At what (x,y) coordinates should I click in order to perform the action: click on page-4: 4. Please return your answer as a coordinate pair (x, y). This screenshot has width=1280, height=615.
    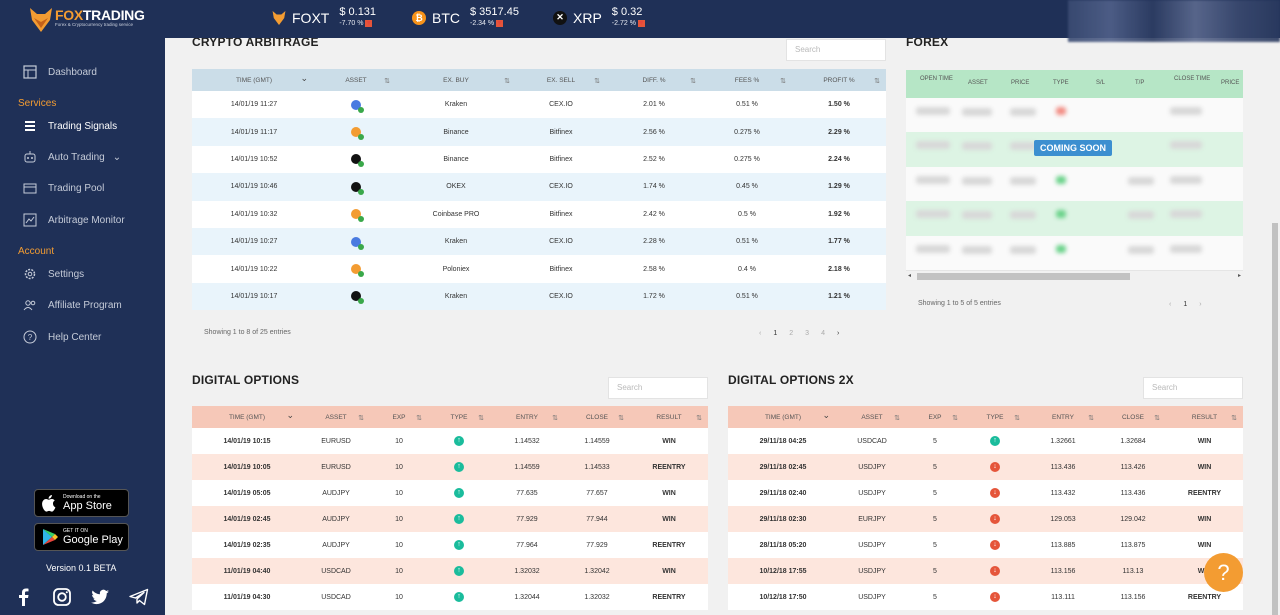
    Looking at the image, I should click on (823, 333).